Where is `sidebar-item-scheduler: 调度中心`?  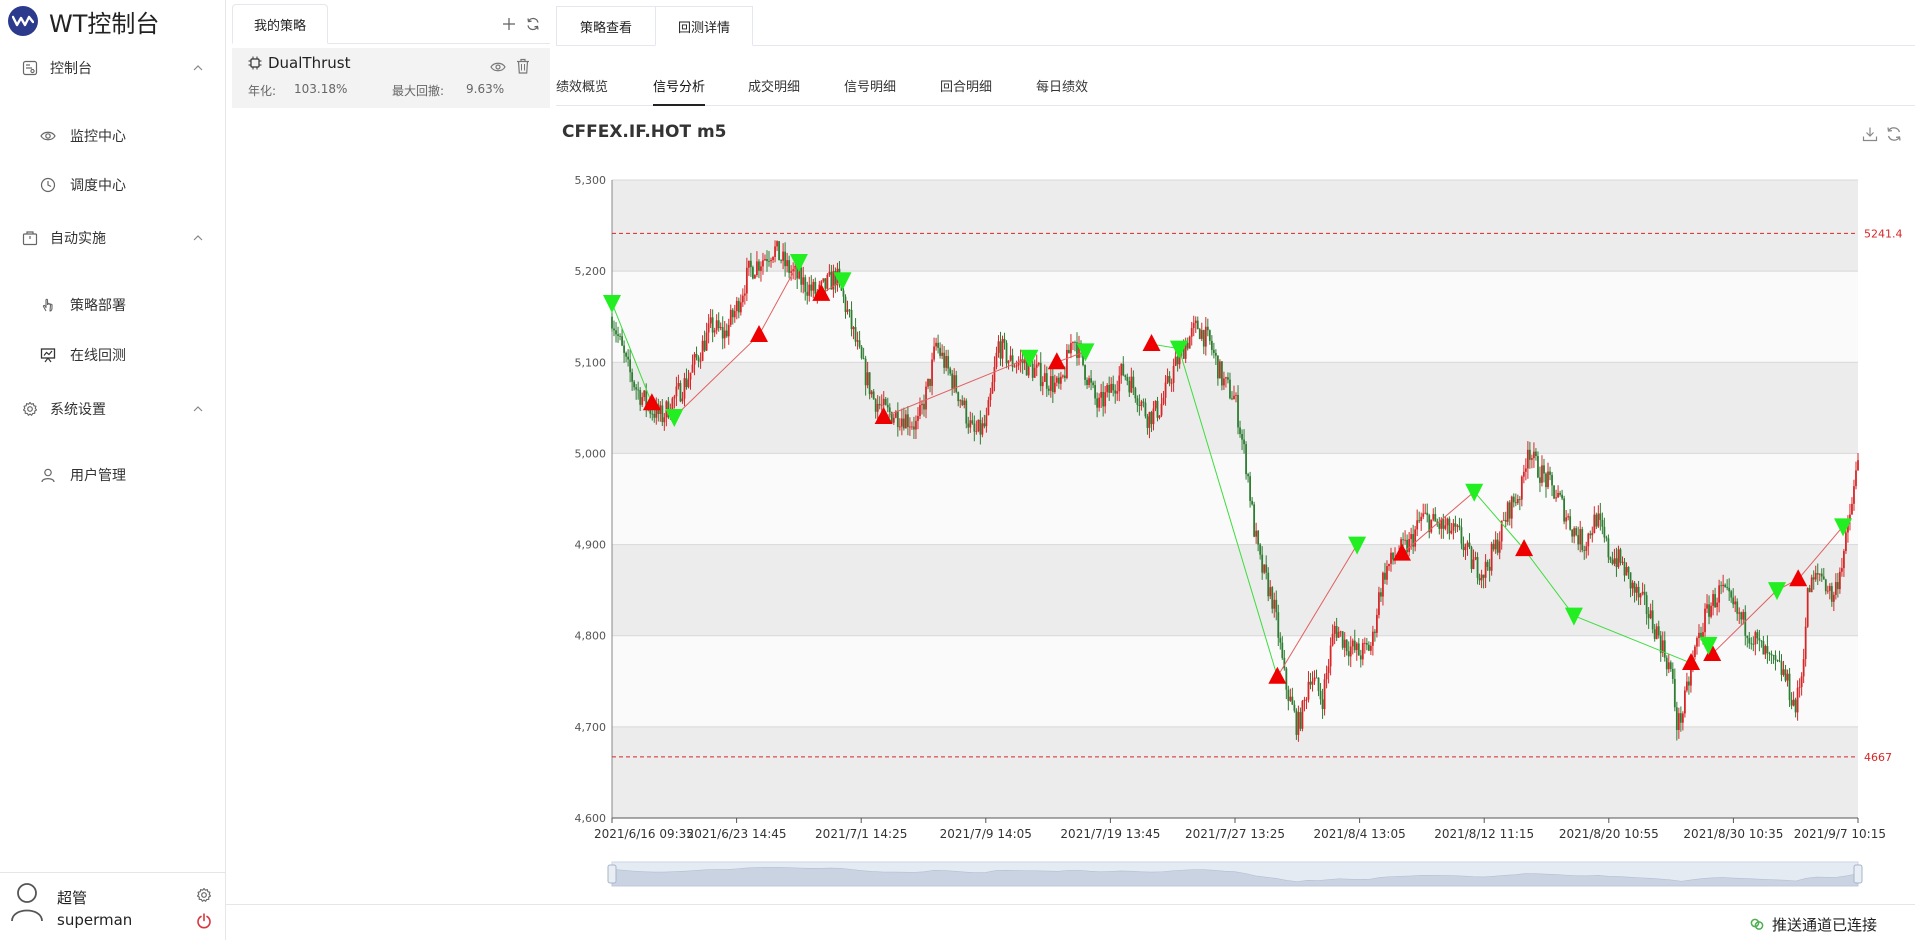 sidebar-item-scheduler: 调度中心 is located at coordinates (113, 185).